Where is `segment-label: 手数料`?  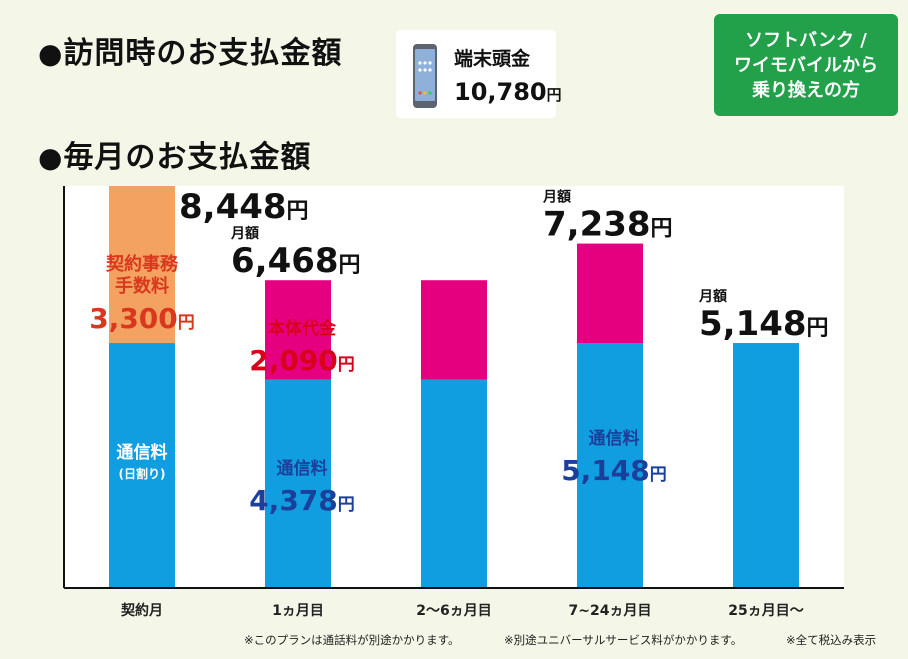
segment-label: 手数料 is located at coordinates (142, 286).